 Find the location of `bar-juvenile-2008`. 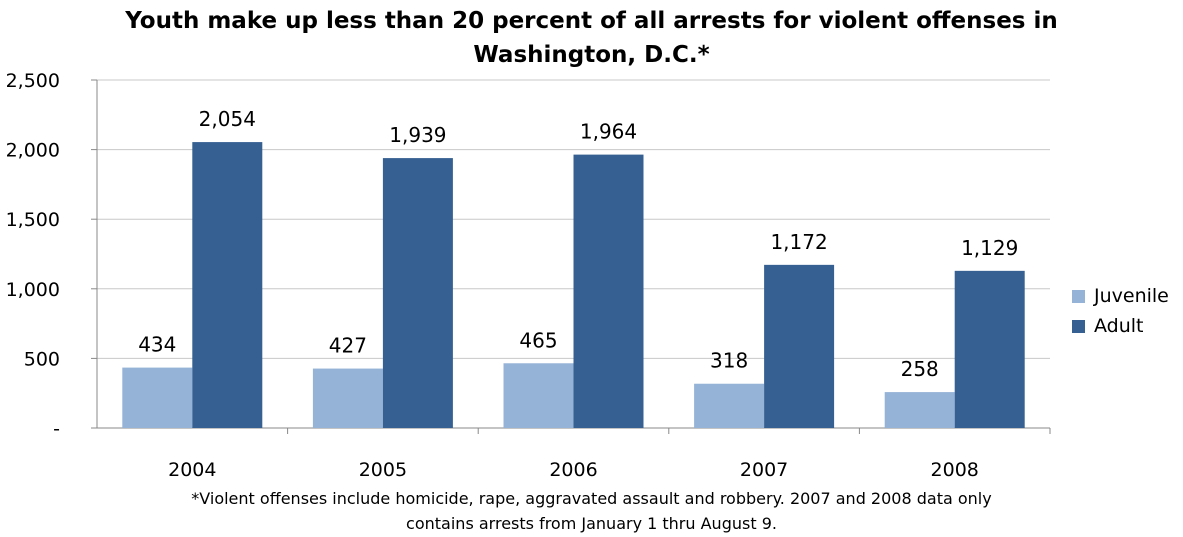

bar-juvenile-2008 is located at coordinates (919, 410).